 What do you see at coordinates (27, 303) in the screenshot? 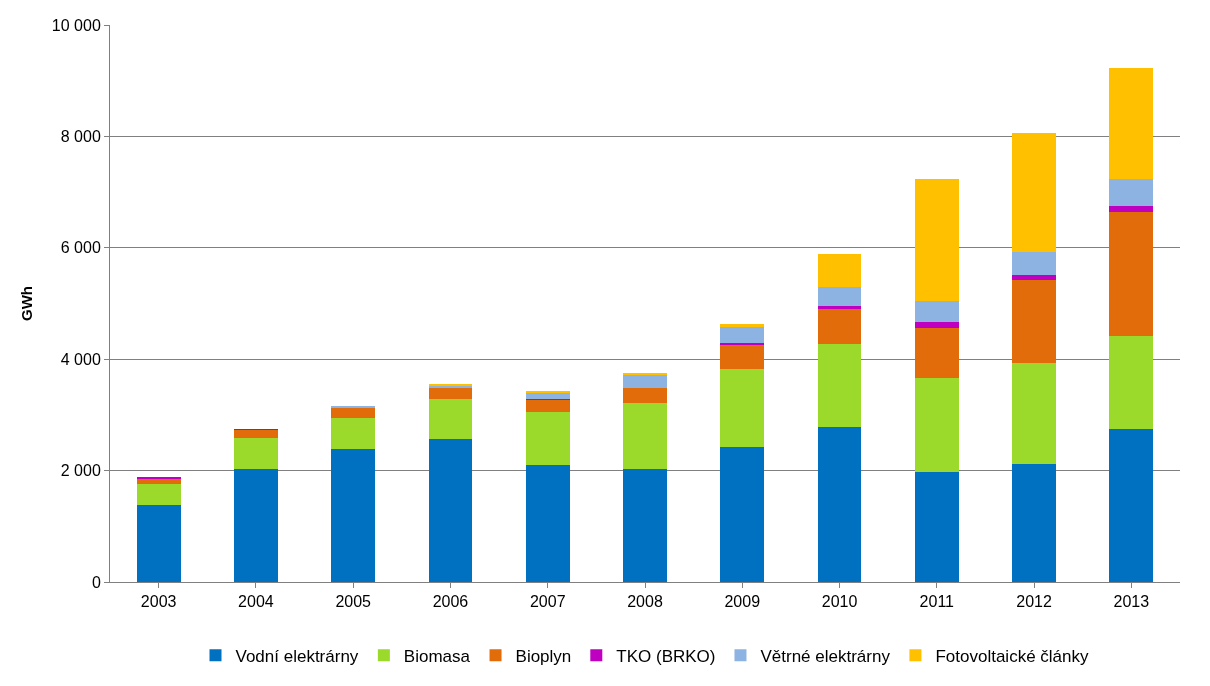
I see `y-axis-title: GWh` at bounding box center [27, 303].